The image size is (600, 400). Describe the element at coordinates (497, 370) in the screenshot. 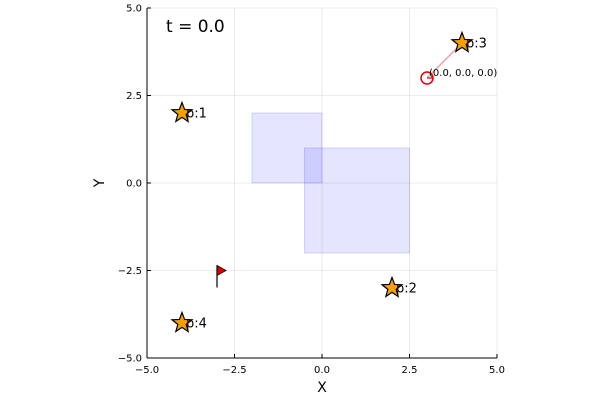

I see `x-tick-label: 5.0` at that location.